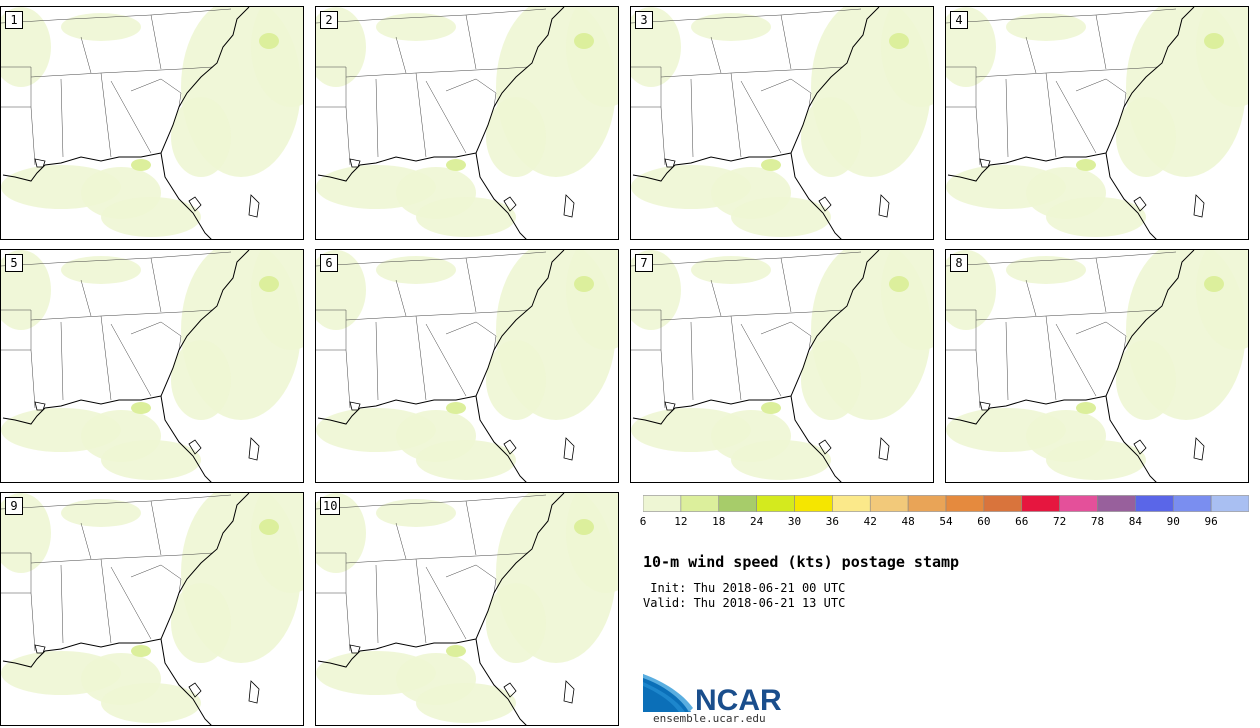 The width and height of the screenshot is (1260, 728). What do you see at coordinates (14, 263) in the screenshot?
I see `panel-label: 5` at bounding box center [14, 263].